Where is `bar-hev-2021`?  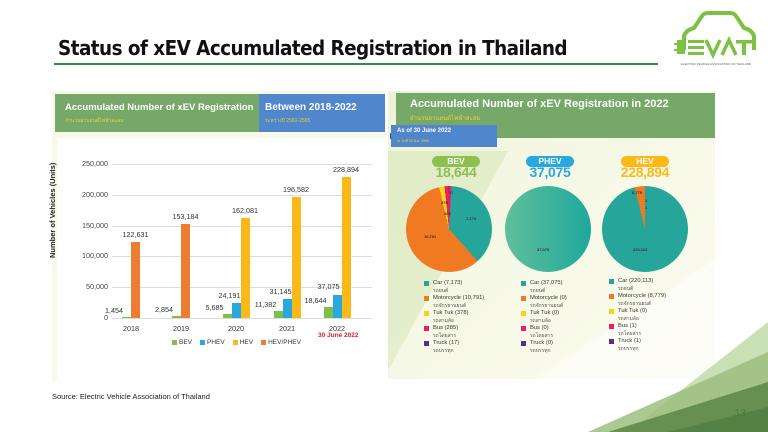 bar-hev-2021 is located at coordinates (296, 257).